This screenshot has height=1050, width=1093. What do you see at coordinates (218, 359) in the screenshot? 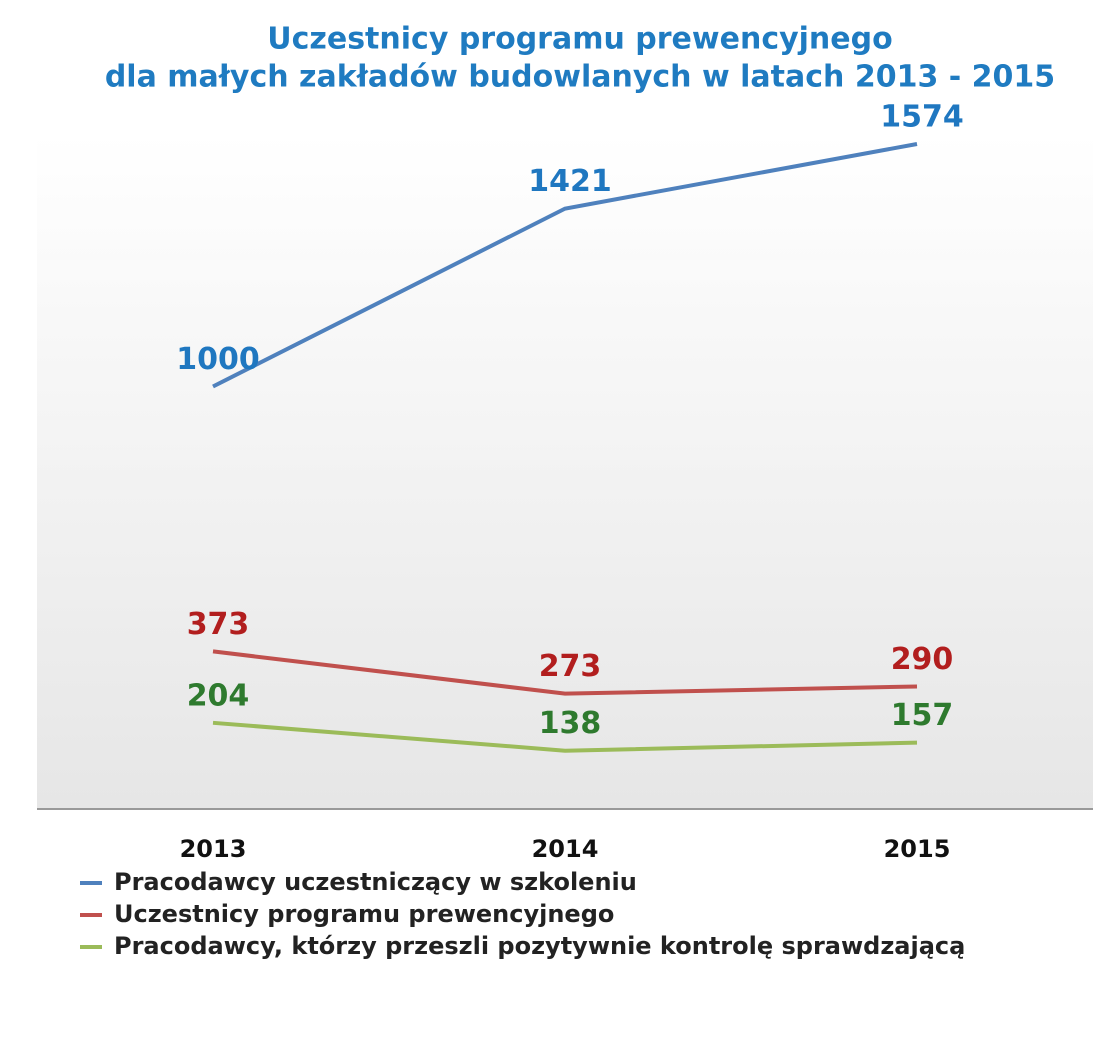
I see `data-label: 1000` at bounding box center [218, 359].